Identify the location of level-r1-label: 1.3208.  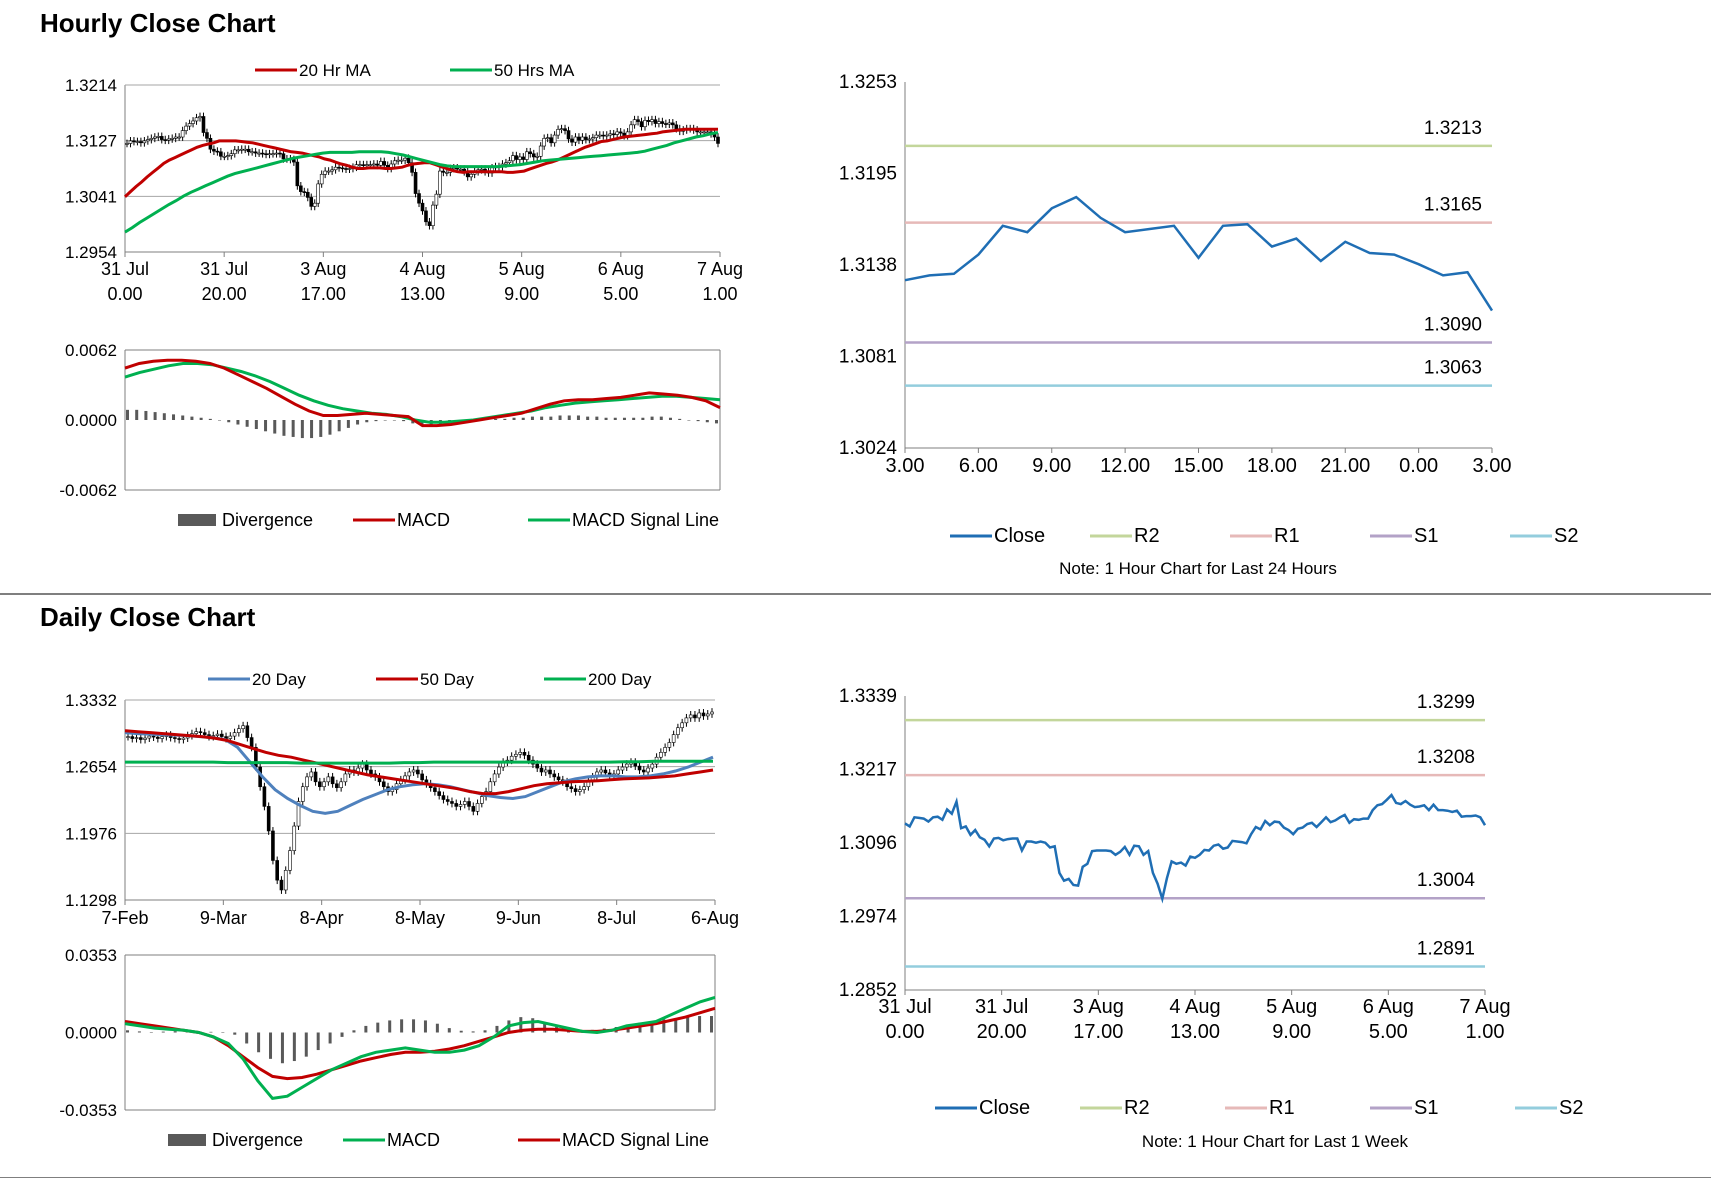
(1446, 757).